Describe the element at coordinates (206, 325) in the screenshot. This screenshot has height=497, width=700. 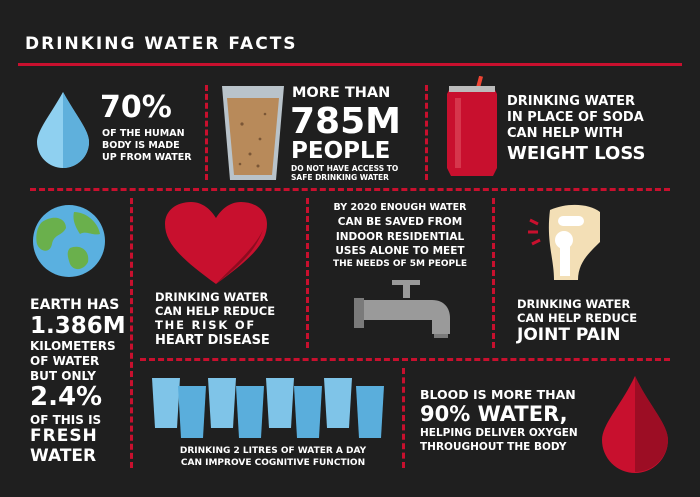
I see `heart-line3: THE RISK OF` at that location.